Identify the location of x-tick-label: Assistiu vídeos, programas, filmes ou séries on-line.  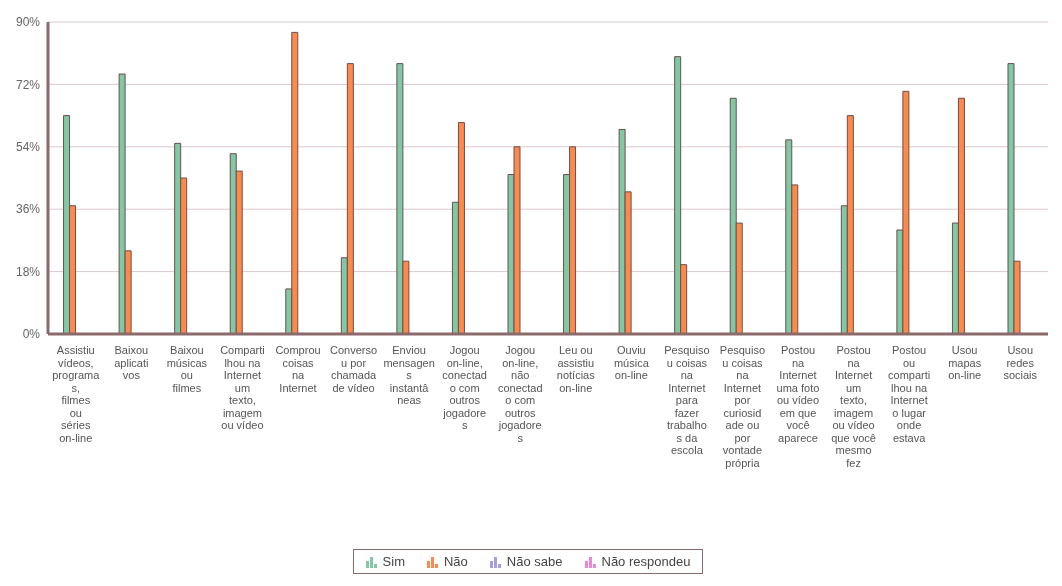
(76, 394).